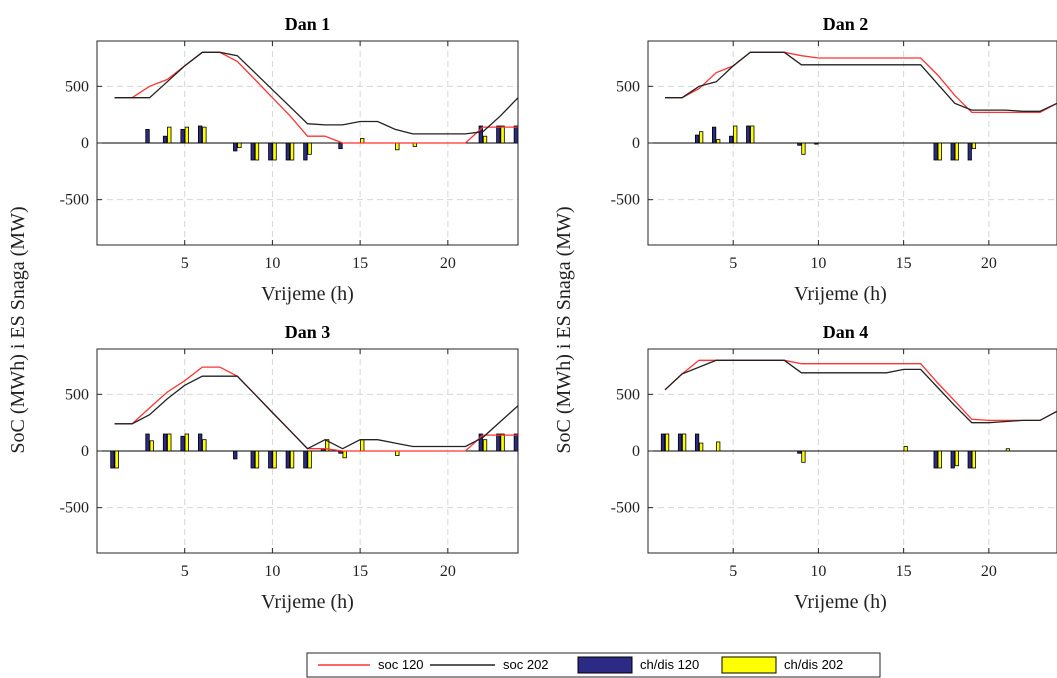 The width and height of the screenshot is (1057, 678). Describe the element at coordinates (526, 664) in the screenshot. I see `legend-label-soc-202: soc 202` at that location.